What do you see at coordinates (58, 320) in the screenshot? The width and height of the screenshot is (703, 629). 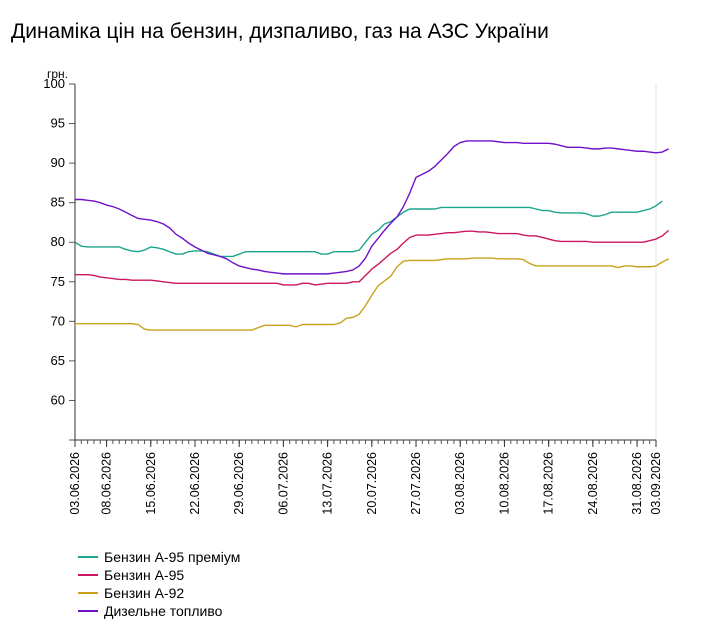 I see `y-tick-label: 70` at bounding box center [58, 320].